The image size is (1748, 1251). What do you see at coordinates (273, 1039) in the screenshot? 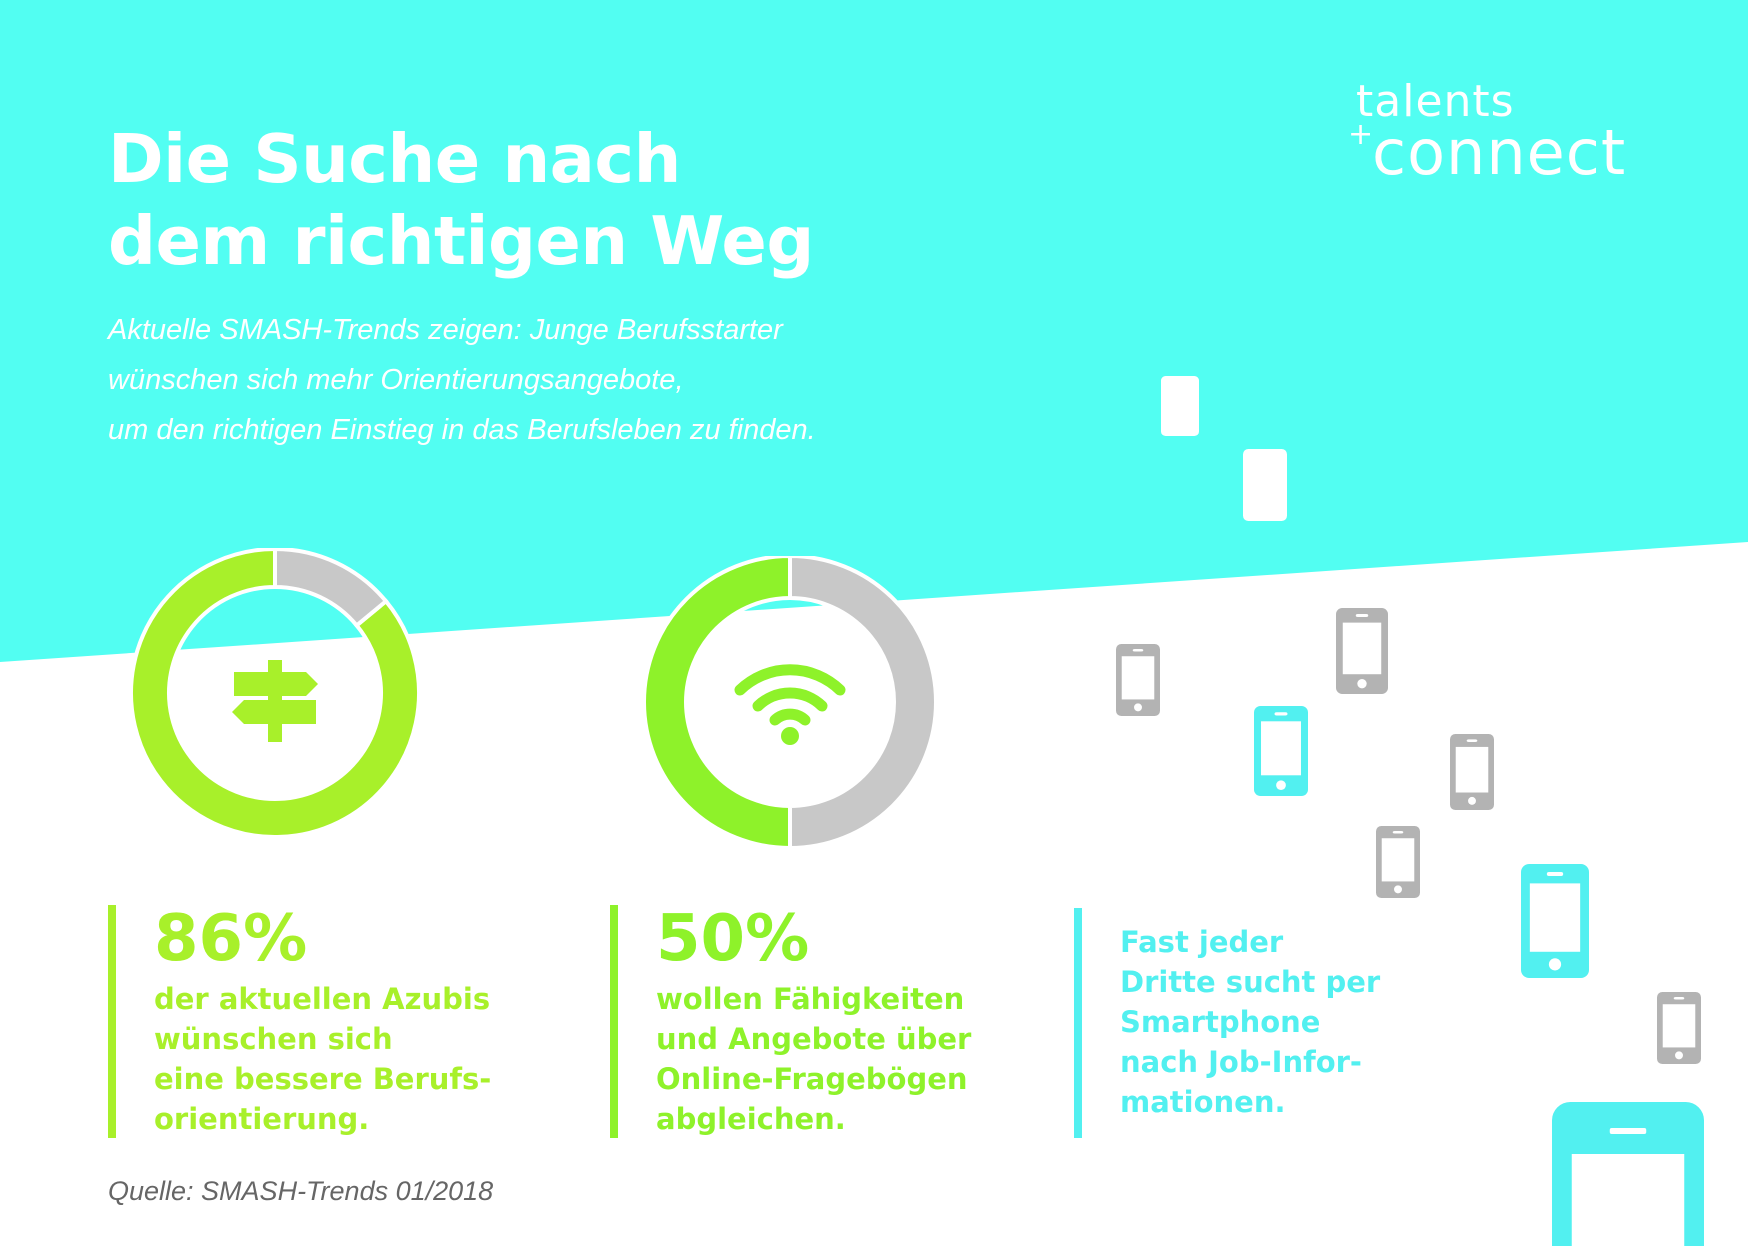
I see `stat-line: wünschen sich` at bounding box center [273, 1039].